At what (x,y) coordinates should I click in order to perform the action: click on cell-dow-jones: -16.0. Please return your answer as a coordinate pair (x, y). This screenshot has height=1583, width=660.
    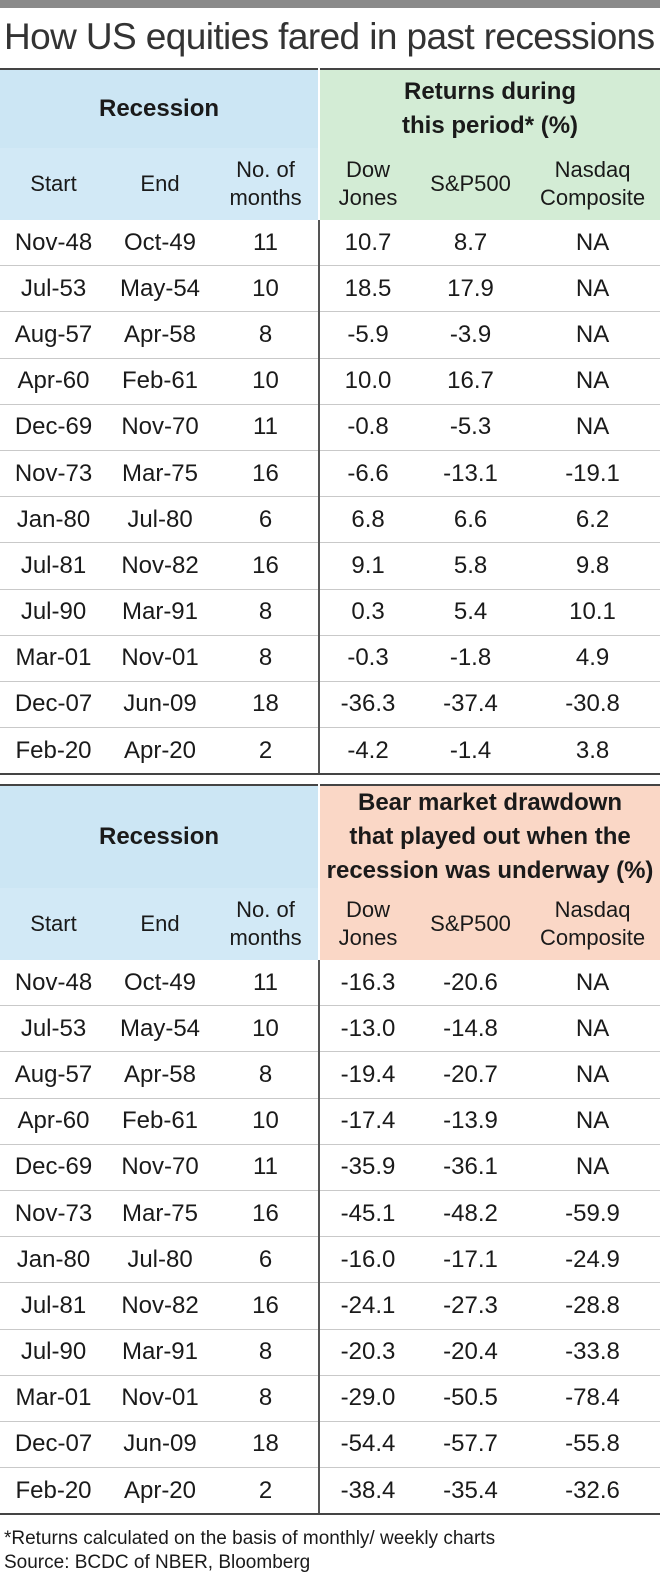
    Looking at the image, I should click on (368, 1260).